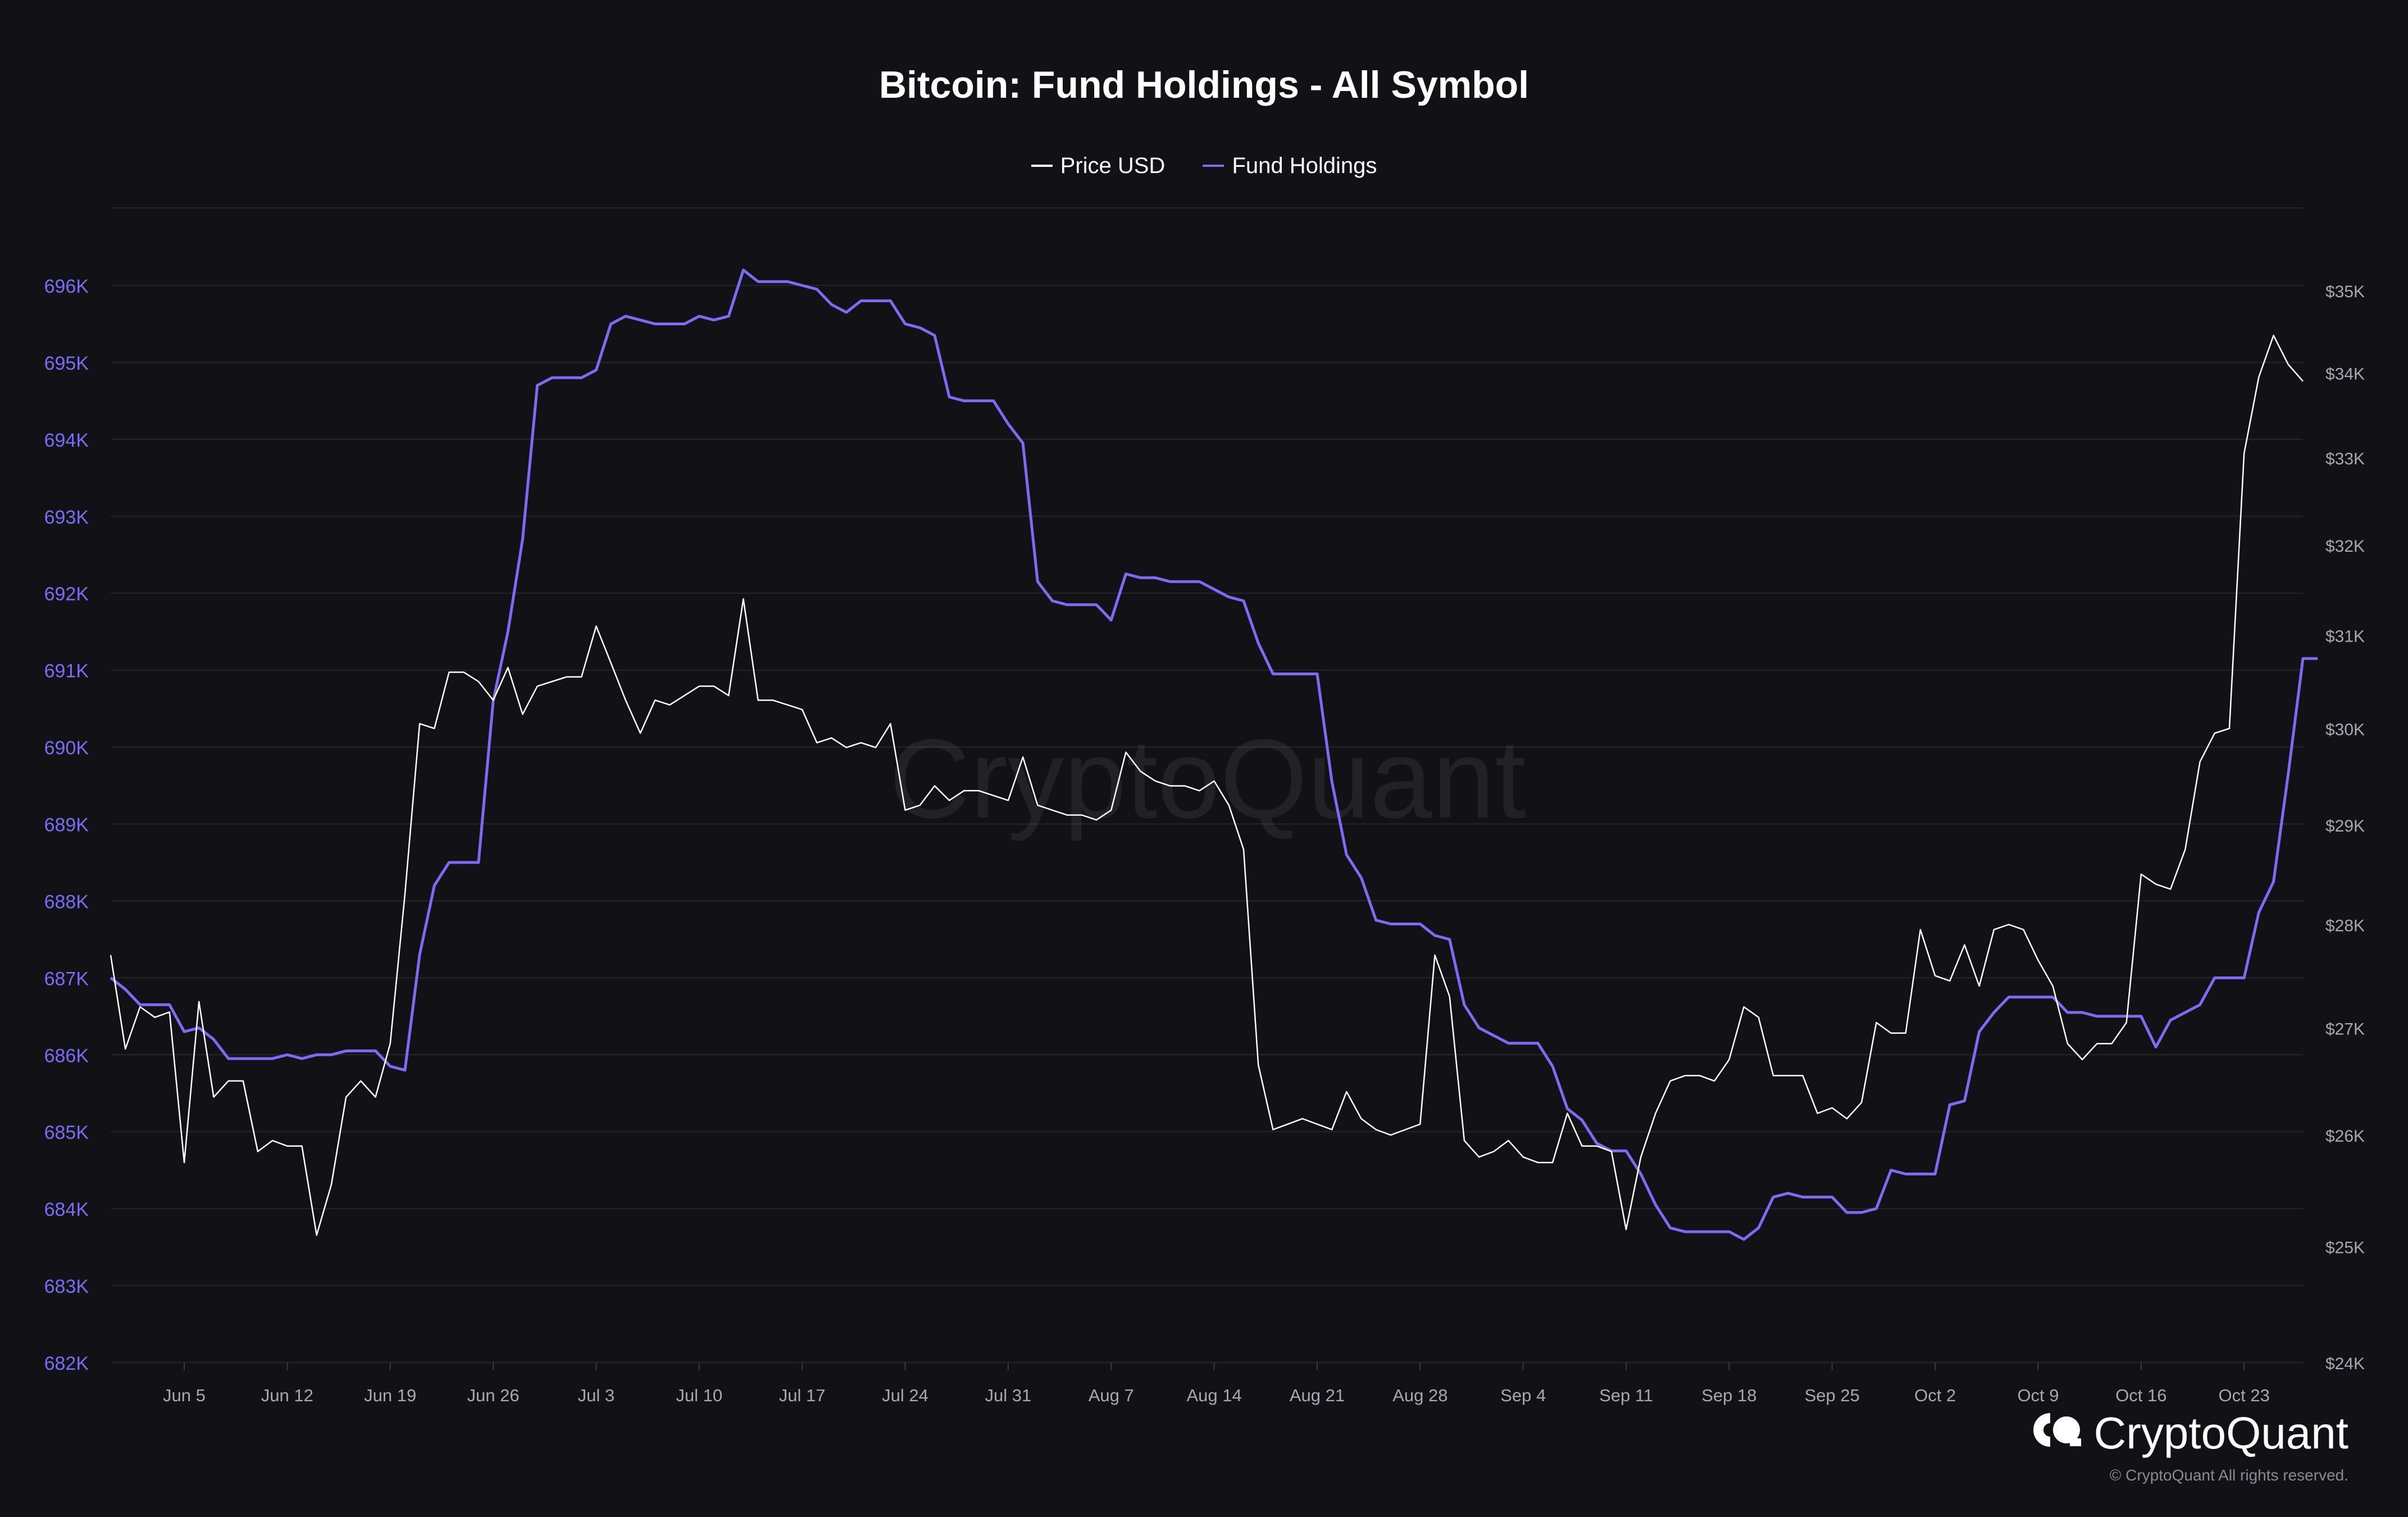  I want to click on x-tick-label: Jul 24, so click(905, 1395).